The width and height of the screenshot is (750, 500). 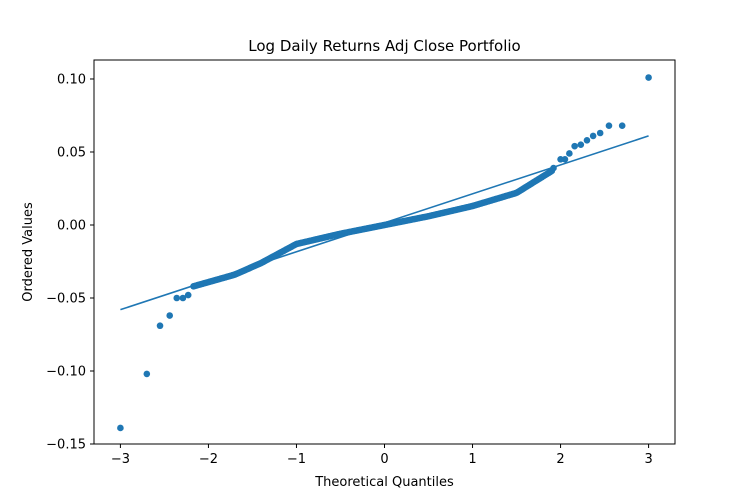 I want to click on x-tick-label: 3, so click(x=648, y=459).